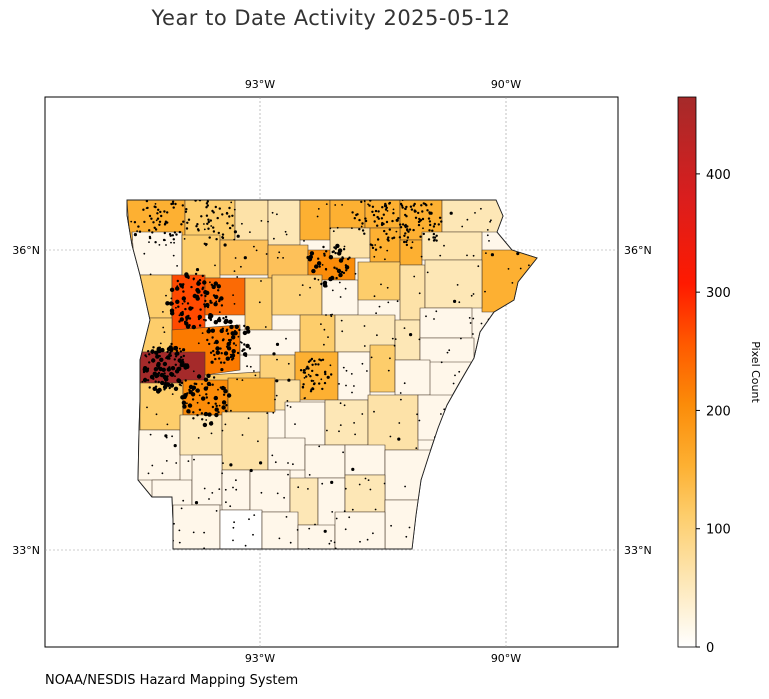 The width and height of the screenshot is (769, 699). Describe the element at coordinates (473, 216) in the screenshot. I see `county-clay` at that location.